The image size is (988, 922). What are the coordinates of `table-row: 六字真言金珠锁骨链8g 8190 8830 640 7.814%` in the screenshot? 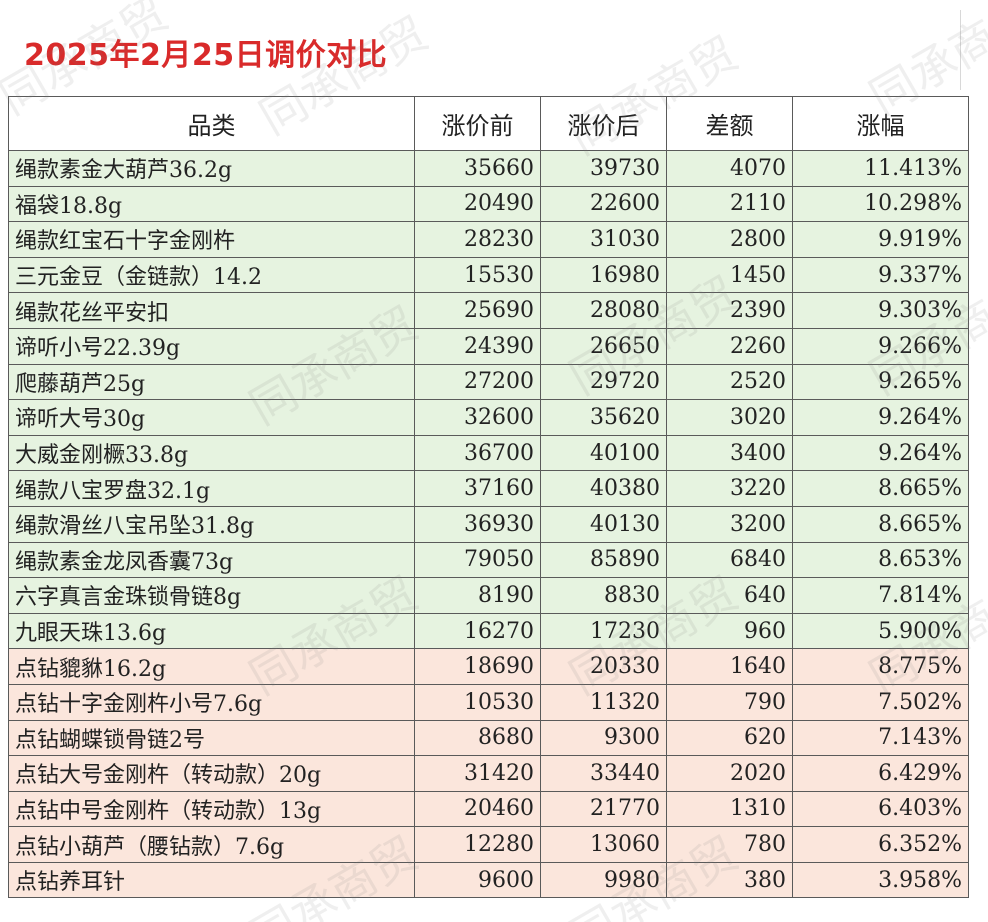 It's located at (488, 595).